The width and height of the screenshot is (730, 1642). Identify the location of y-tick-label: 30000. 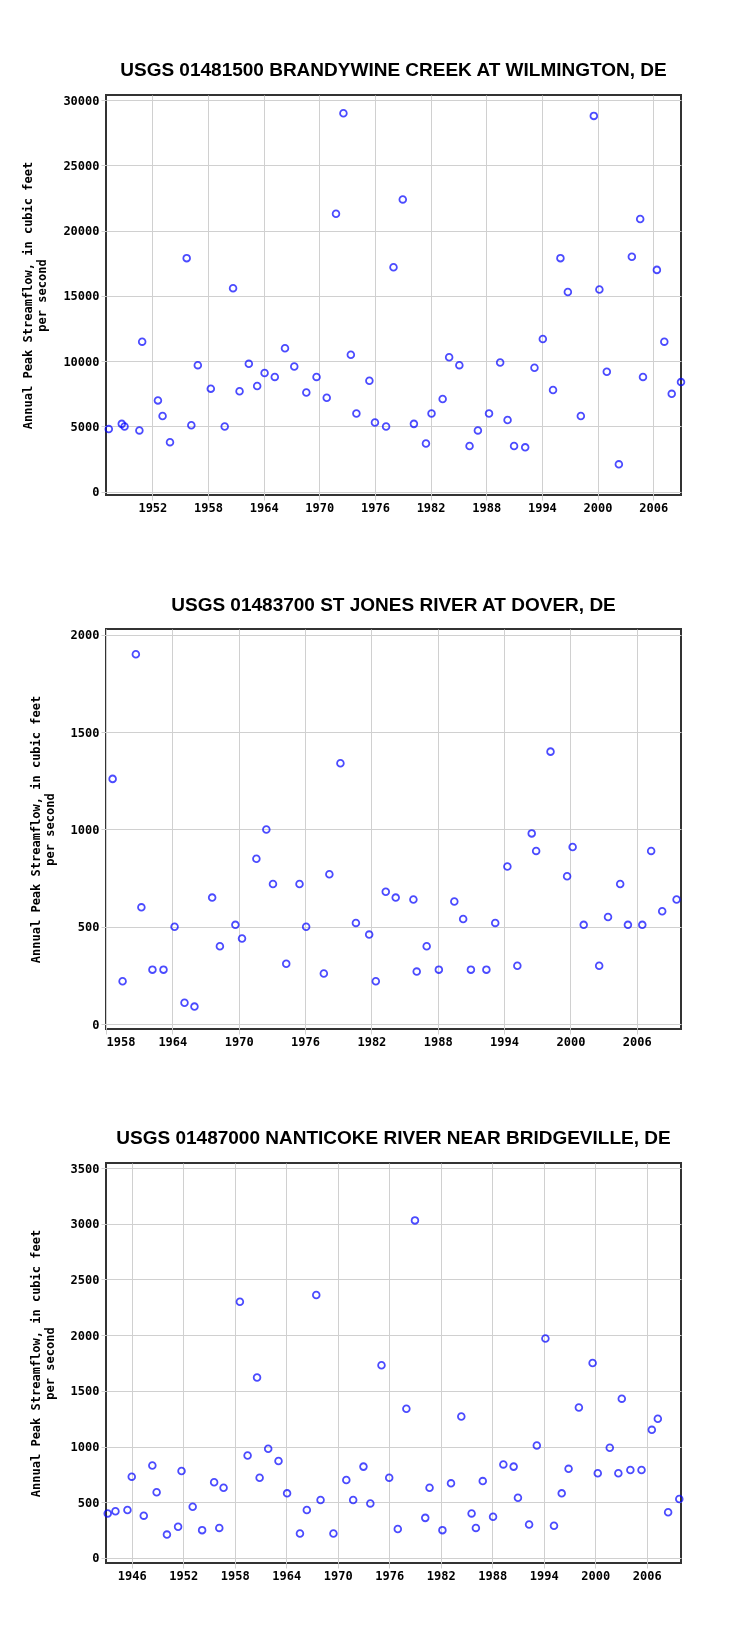
(81, 100).